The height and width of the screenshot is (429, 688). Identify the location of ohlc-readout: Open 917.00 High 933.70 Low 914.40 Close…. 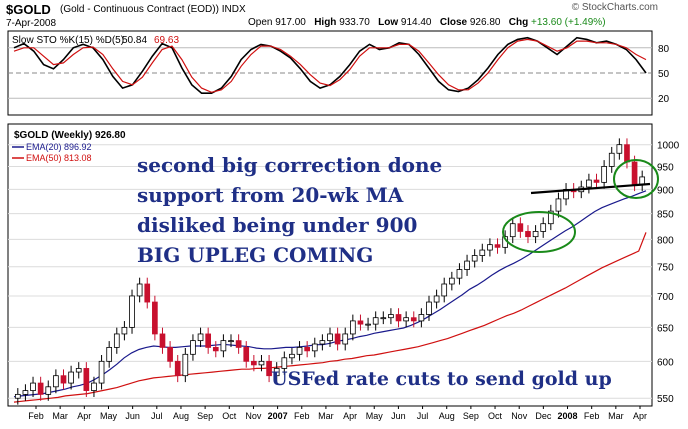
(427, 22).